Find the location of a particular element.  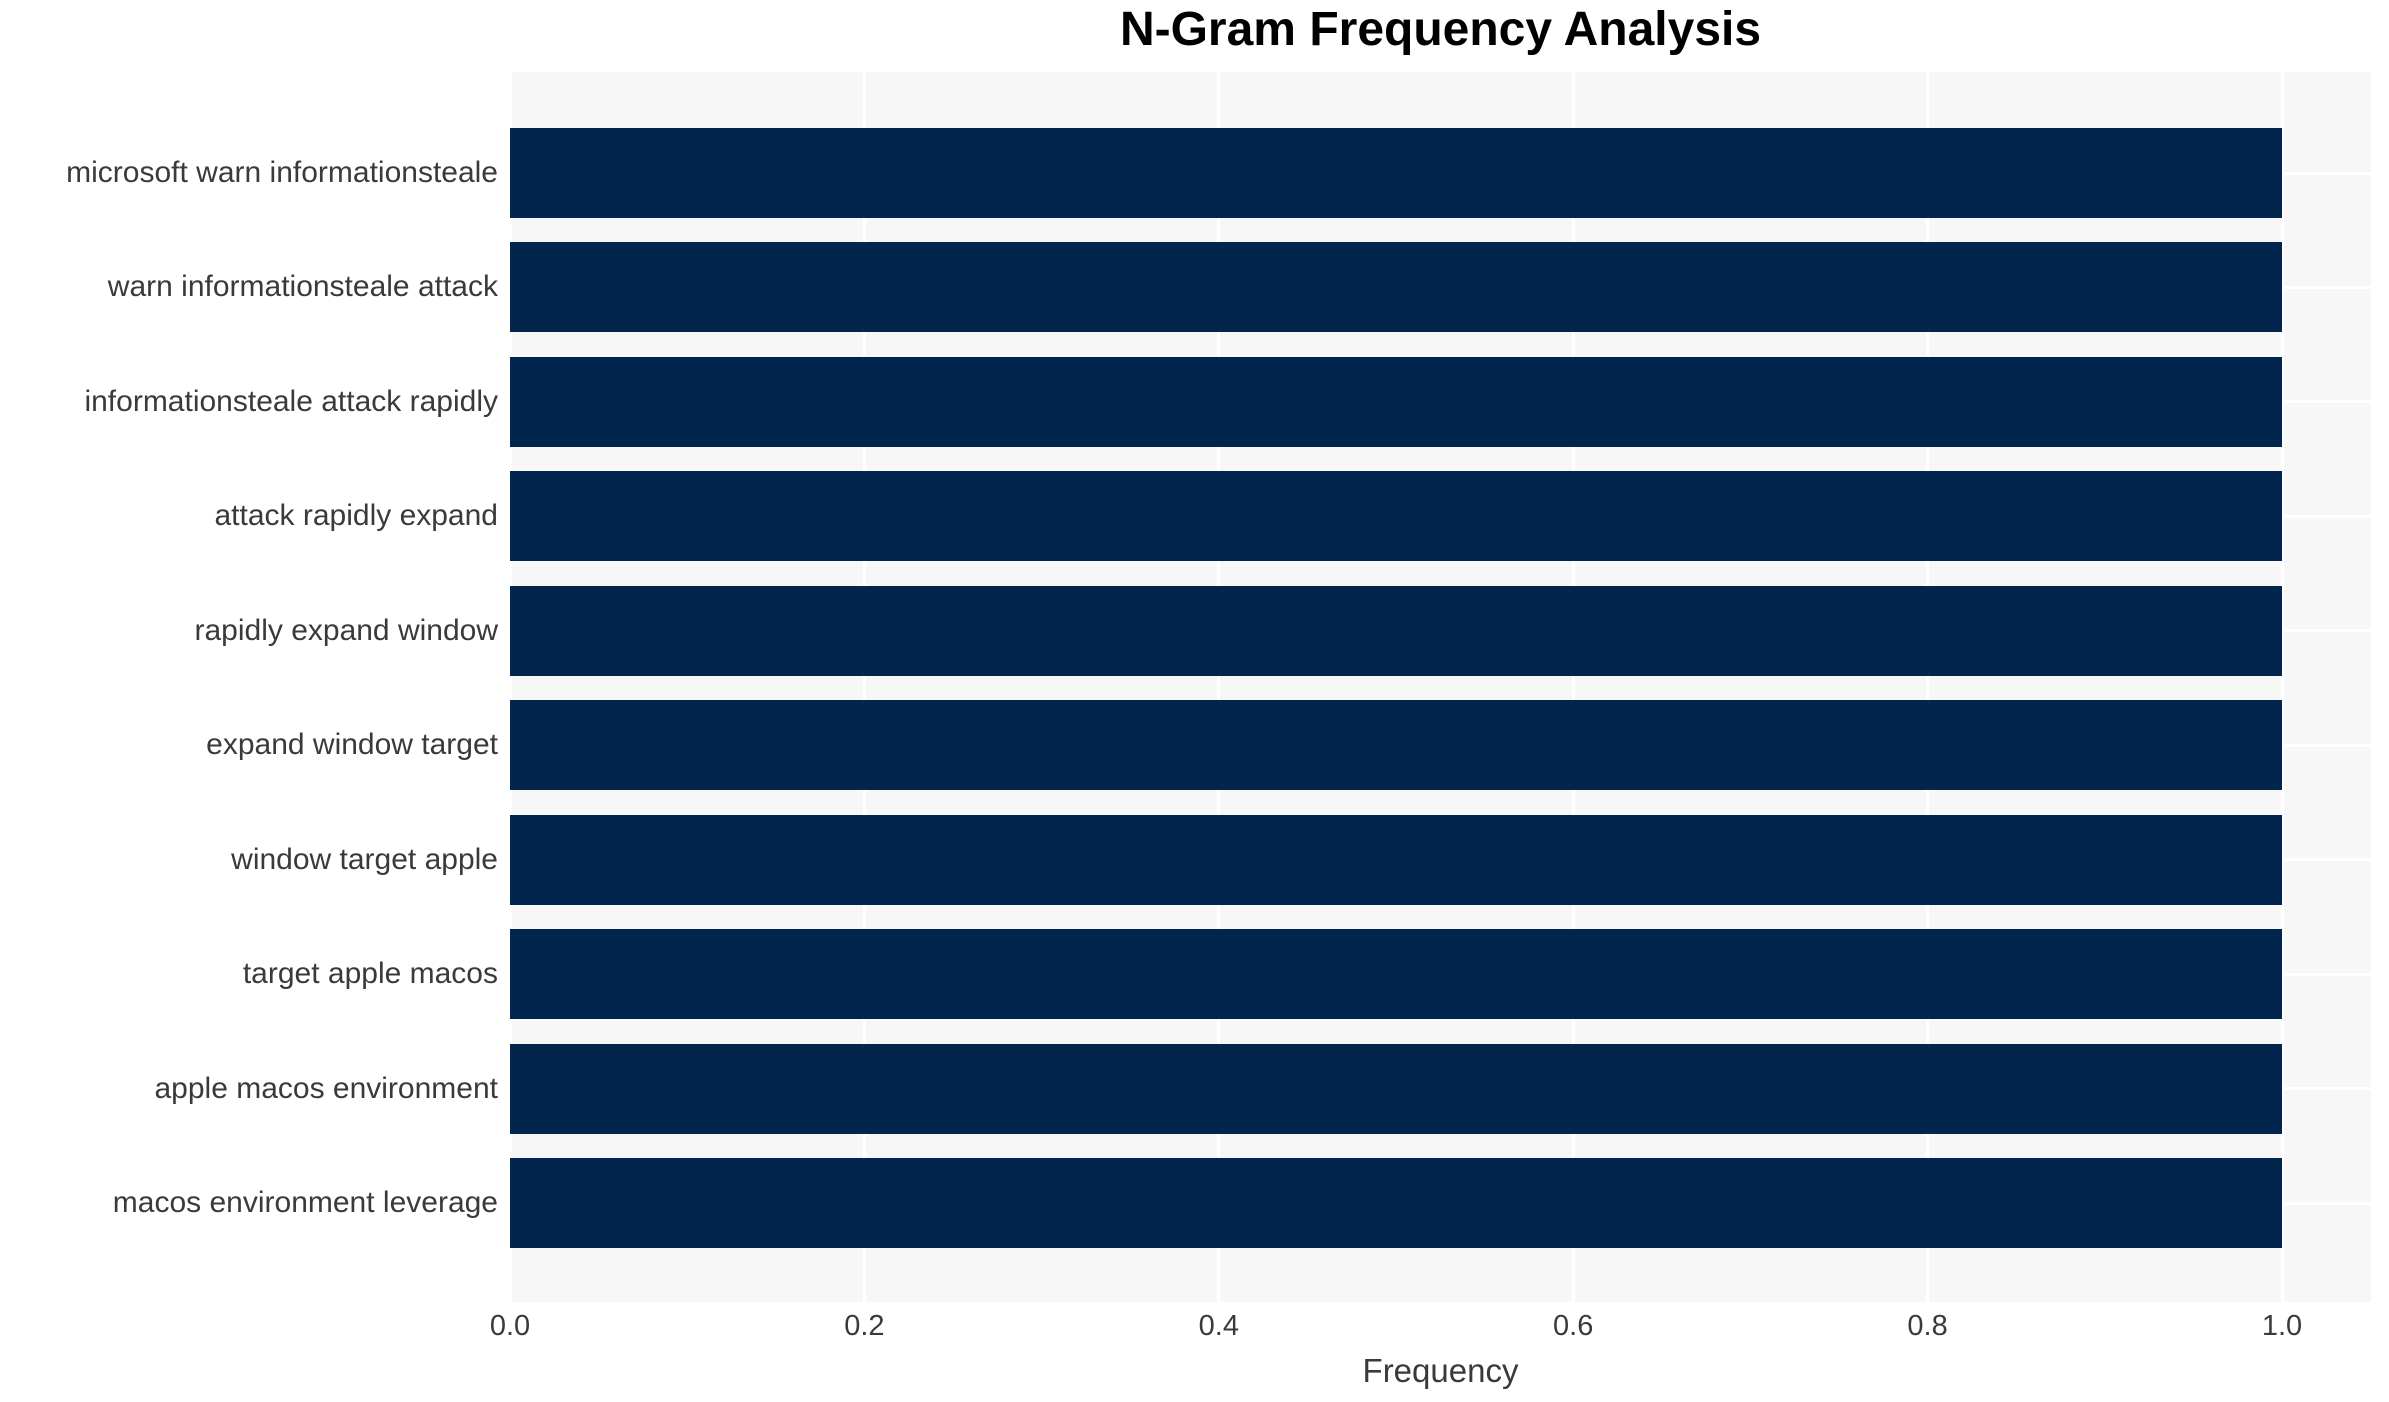

x-tick-label: 1.0 is located at coordinates (2282, 1326).